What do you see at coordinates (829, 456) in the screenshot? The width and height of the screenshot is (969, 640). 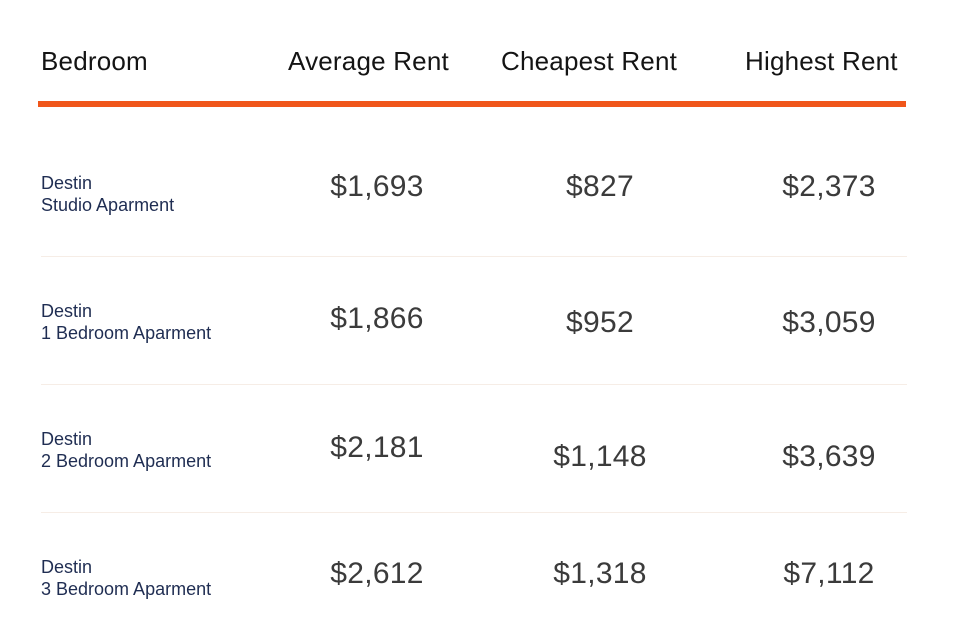 I see `highest-rent-value: $3,639` at bounding box center [829, 456].